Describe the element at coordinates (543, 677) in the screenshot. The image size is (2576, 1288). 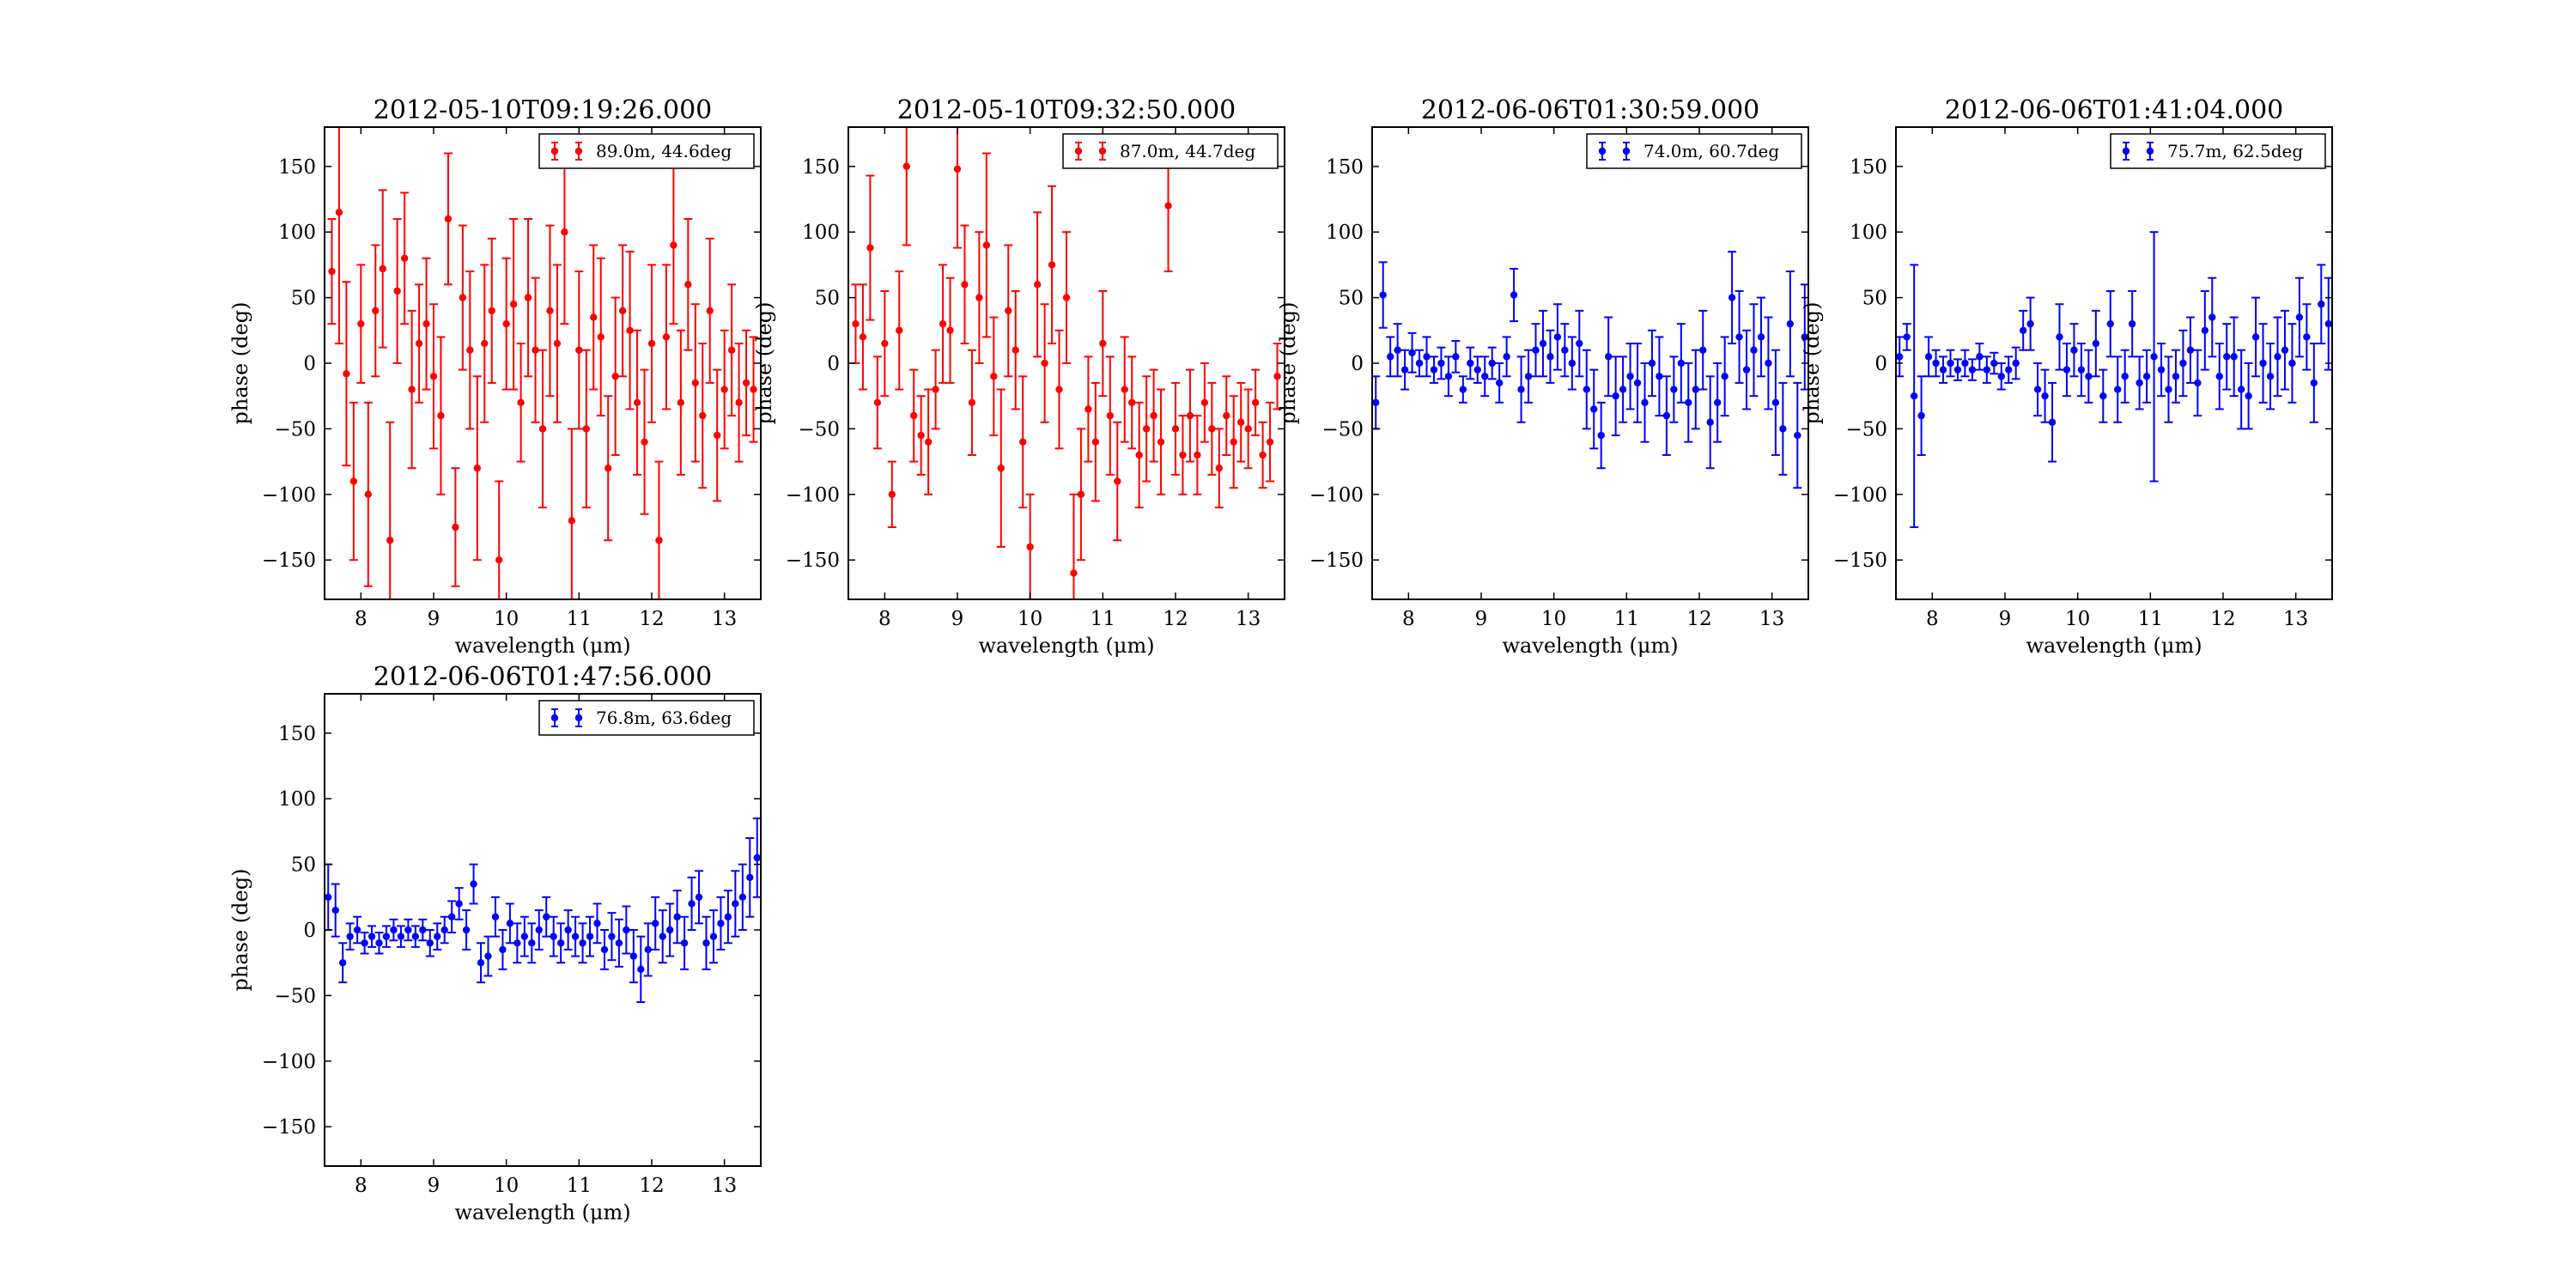
I see `chart-title: 2012-06-06T01:47:56.000` at that location.